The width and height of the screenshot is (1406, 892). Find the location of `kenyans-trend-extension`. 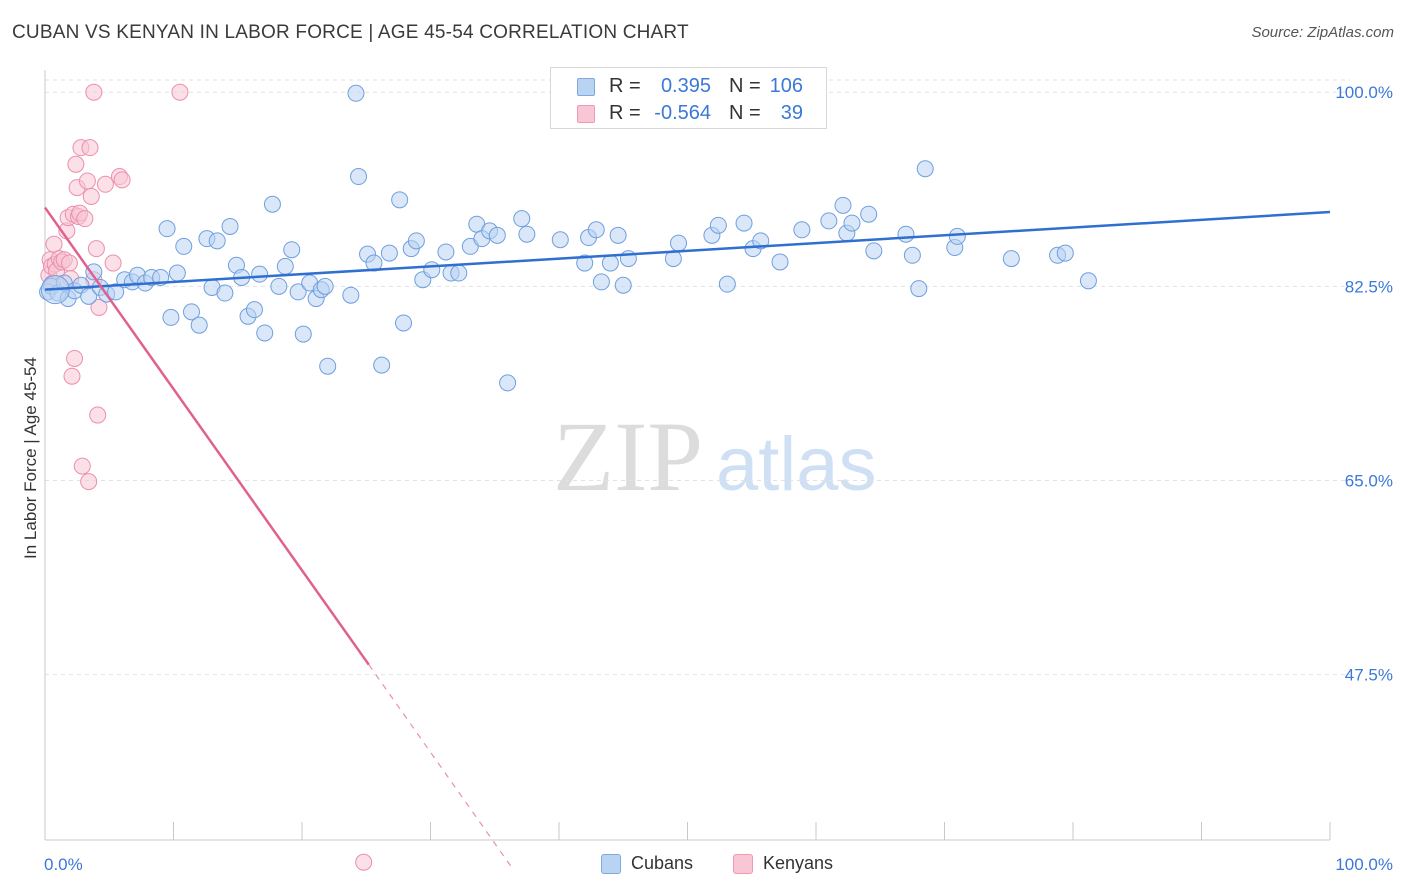

kenyans-trend-extension is located at coordinates (441, 767).